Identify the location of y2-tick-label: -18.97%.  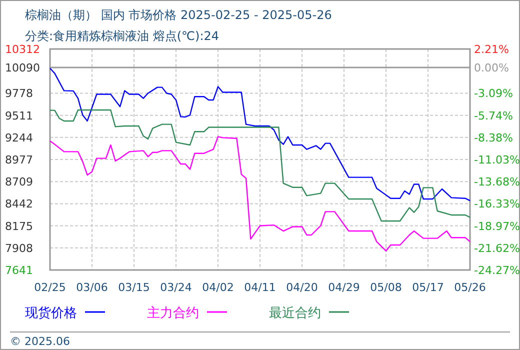
(497, 226).